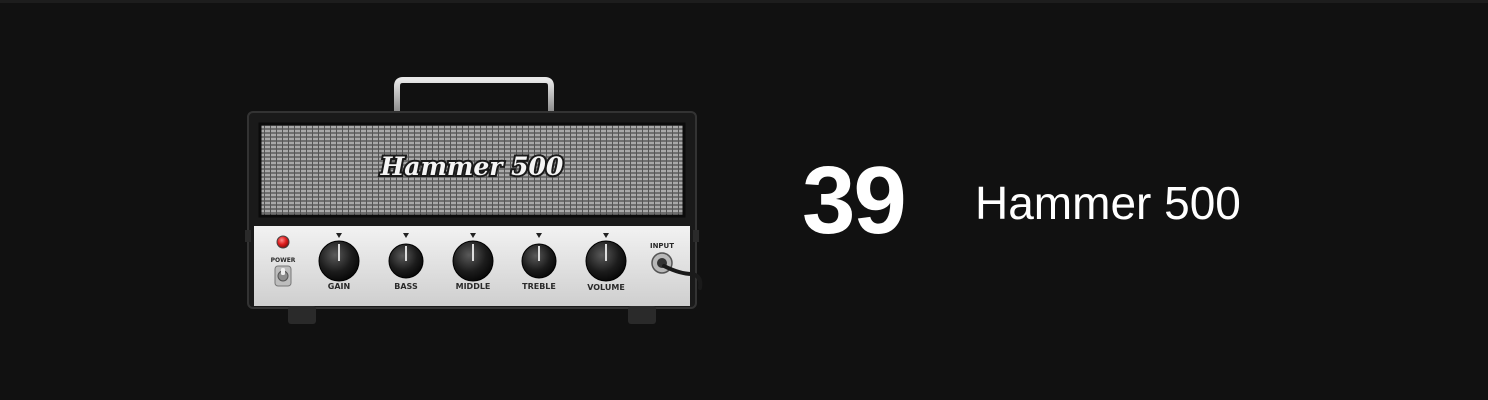 The image size is (1488, 400). Describe the element at coordinates (283, 276) in the screenshot. I see `power-switch` at that location.